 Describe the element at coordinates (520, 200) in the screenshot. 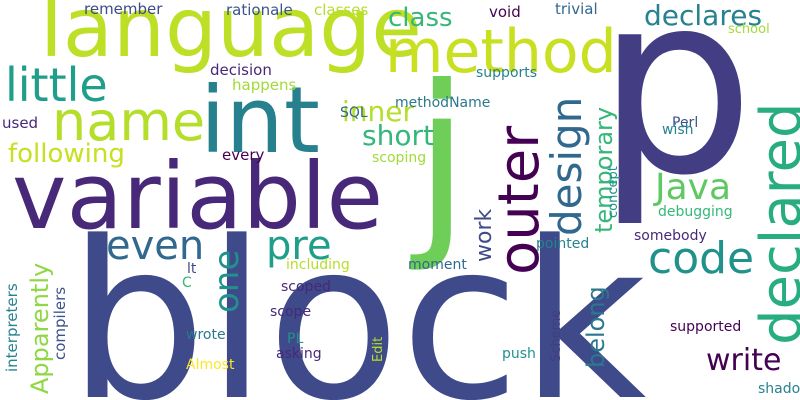

I see `word-outer: outer` at that location.